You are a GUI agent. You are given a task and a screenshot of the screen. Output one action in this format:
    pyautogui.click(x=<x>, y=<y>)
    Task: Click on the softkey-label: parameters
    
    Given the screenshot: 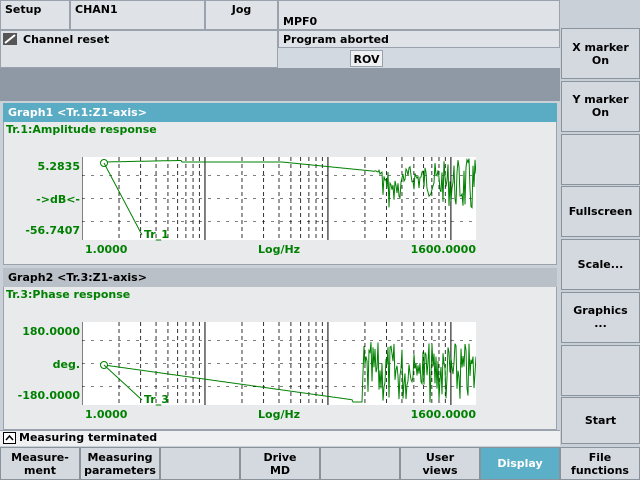 What is the action you would take?
    pyautogui.click(x=120, y=470)
    